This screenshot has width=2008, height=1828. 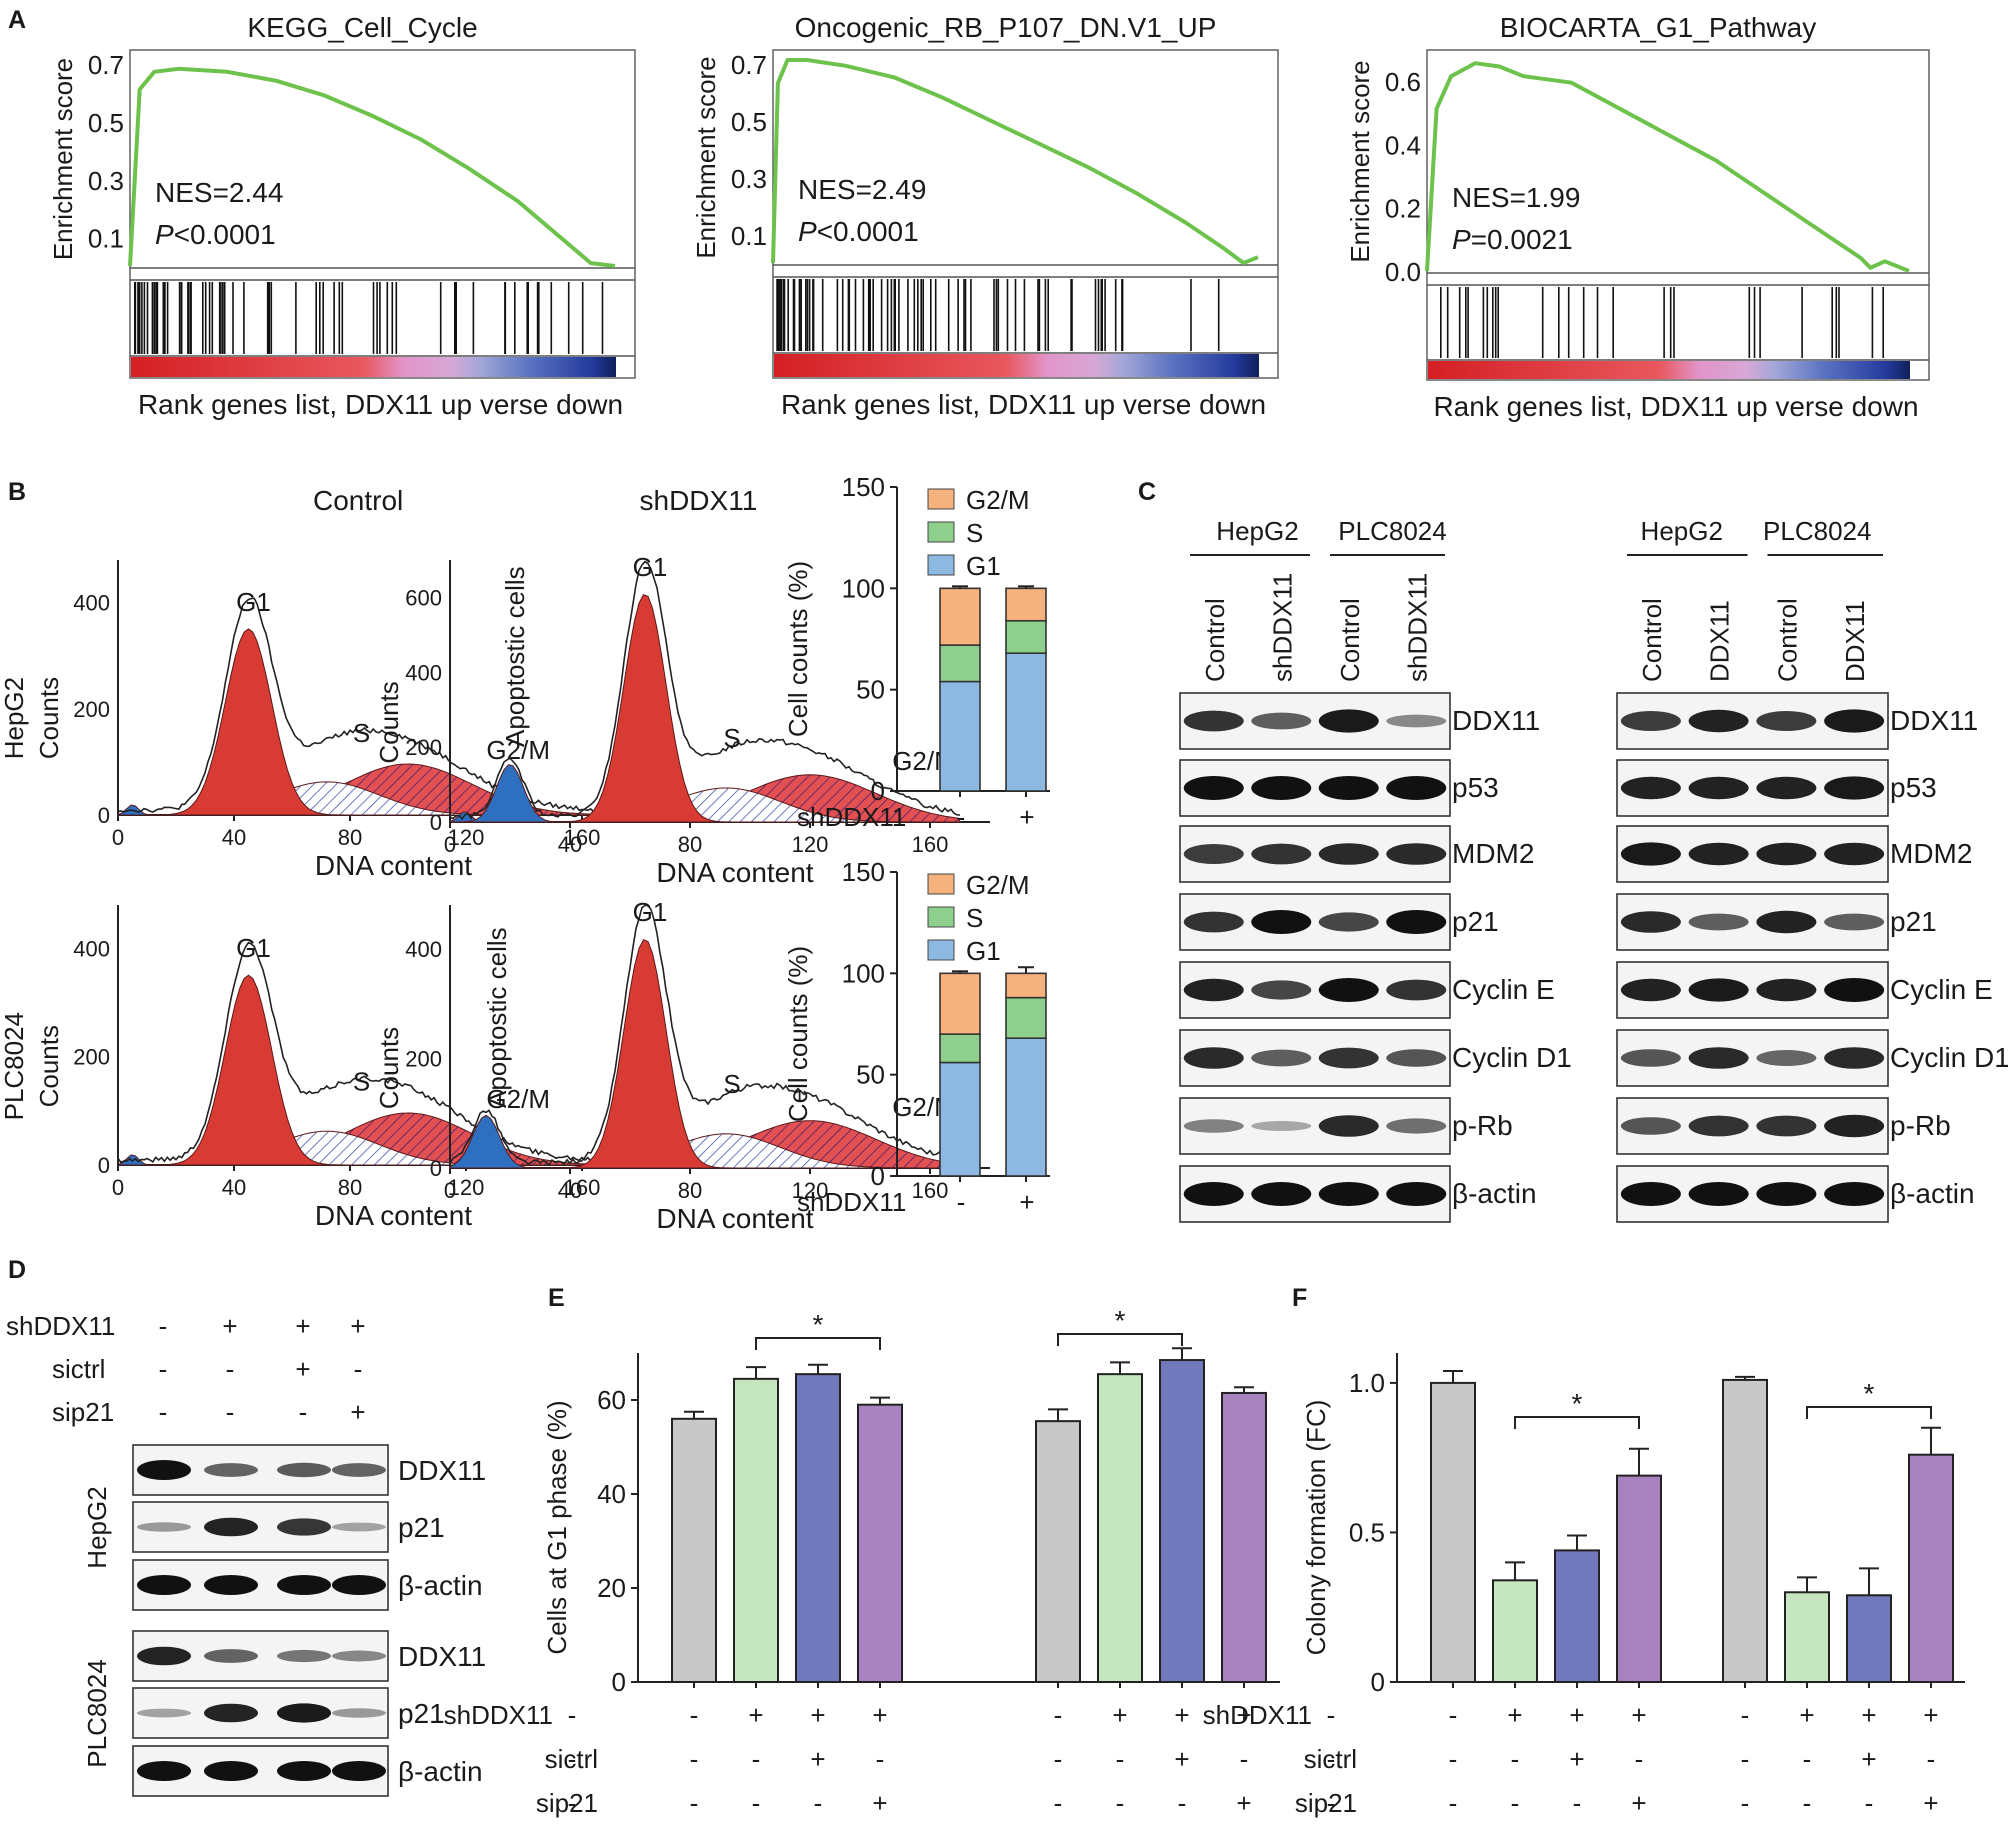 What do you see at coordinates (1403, 272) in the screenshot?
I see `gsea-y-tick: 0.0` at bounding box center [1403, 272].